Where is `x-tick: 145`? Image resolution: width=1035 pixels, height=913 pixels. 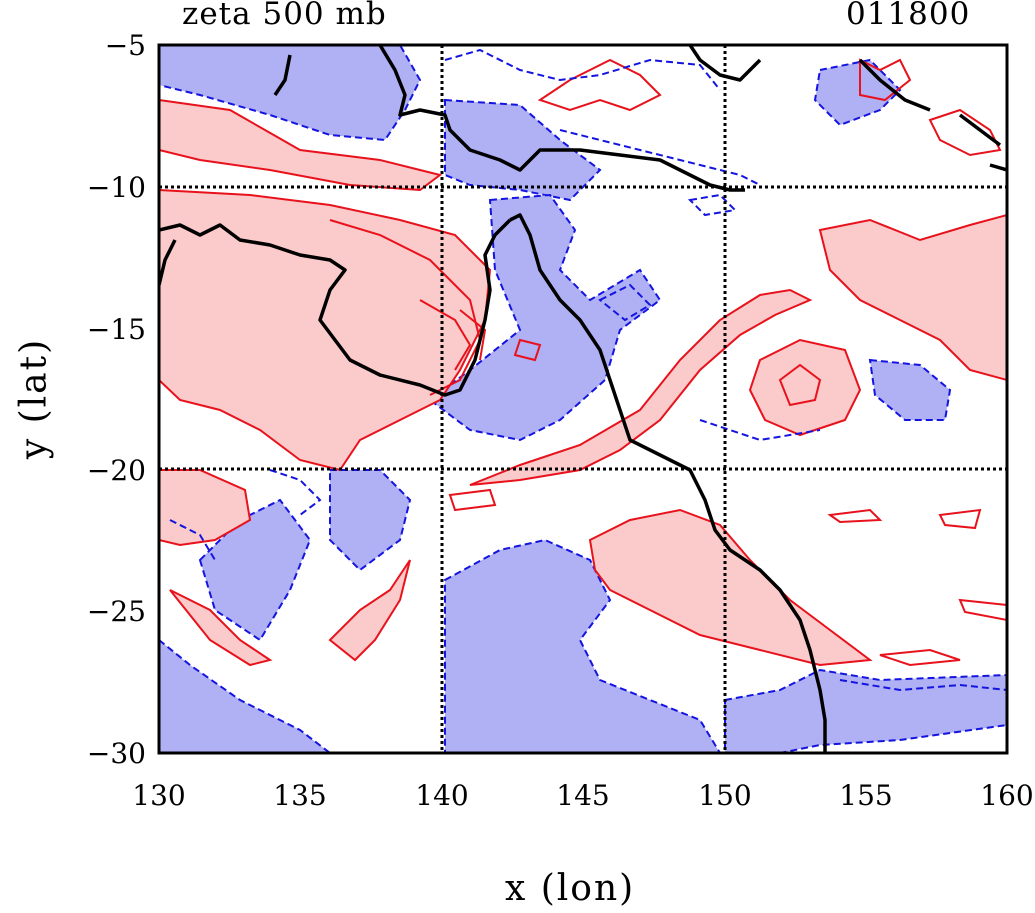
x-tick: 145 is located at coordinates (582, 795).